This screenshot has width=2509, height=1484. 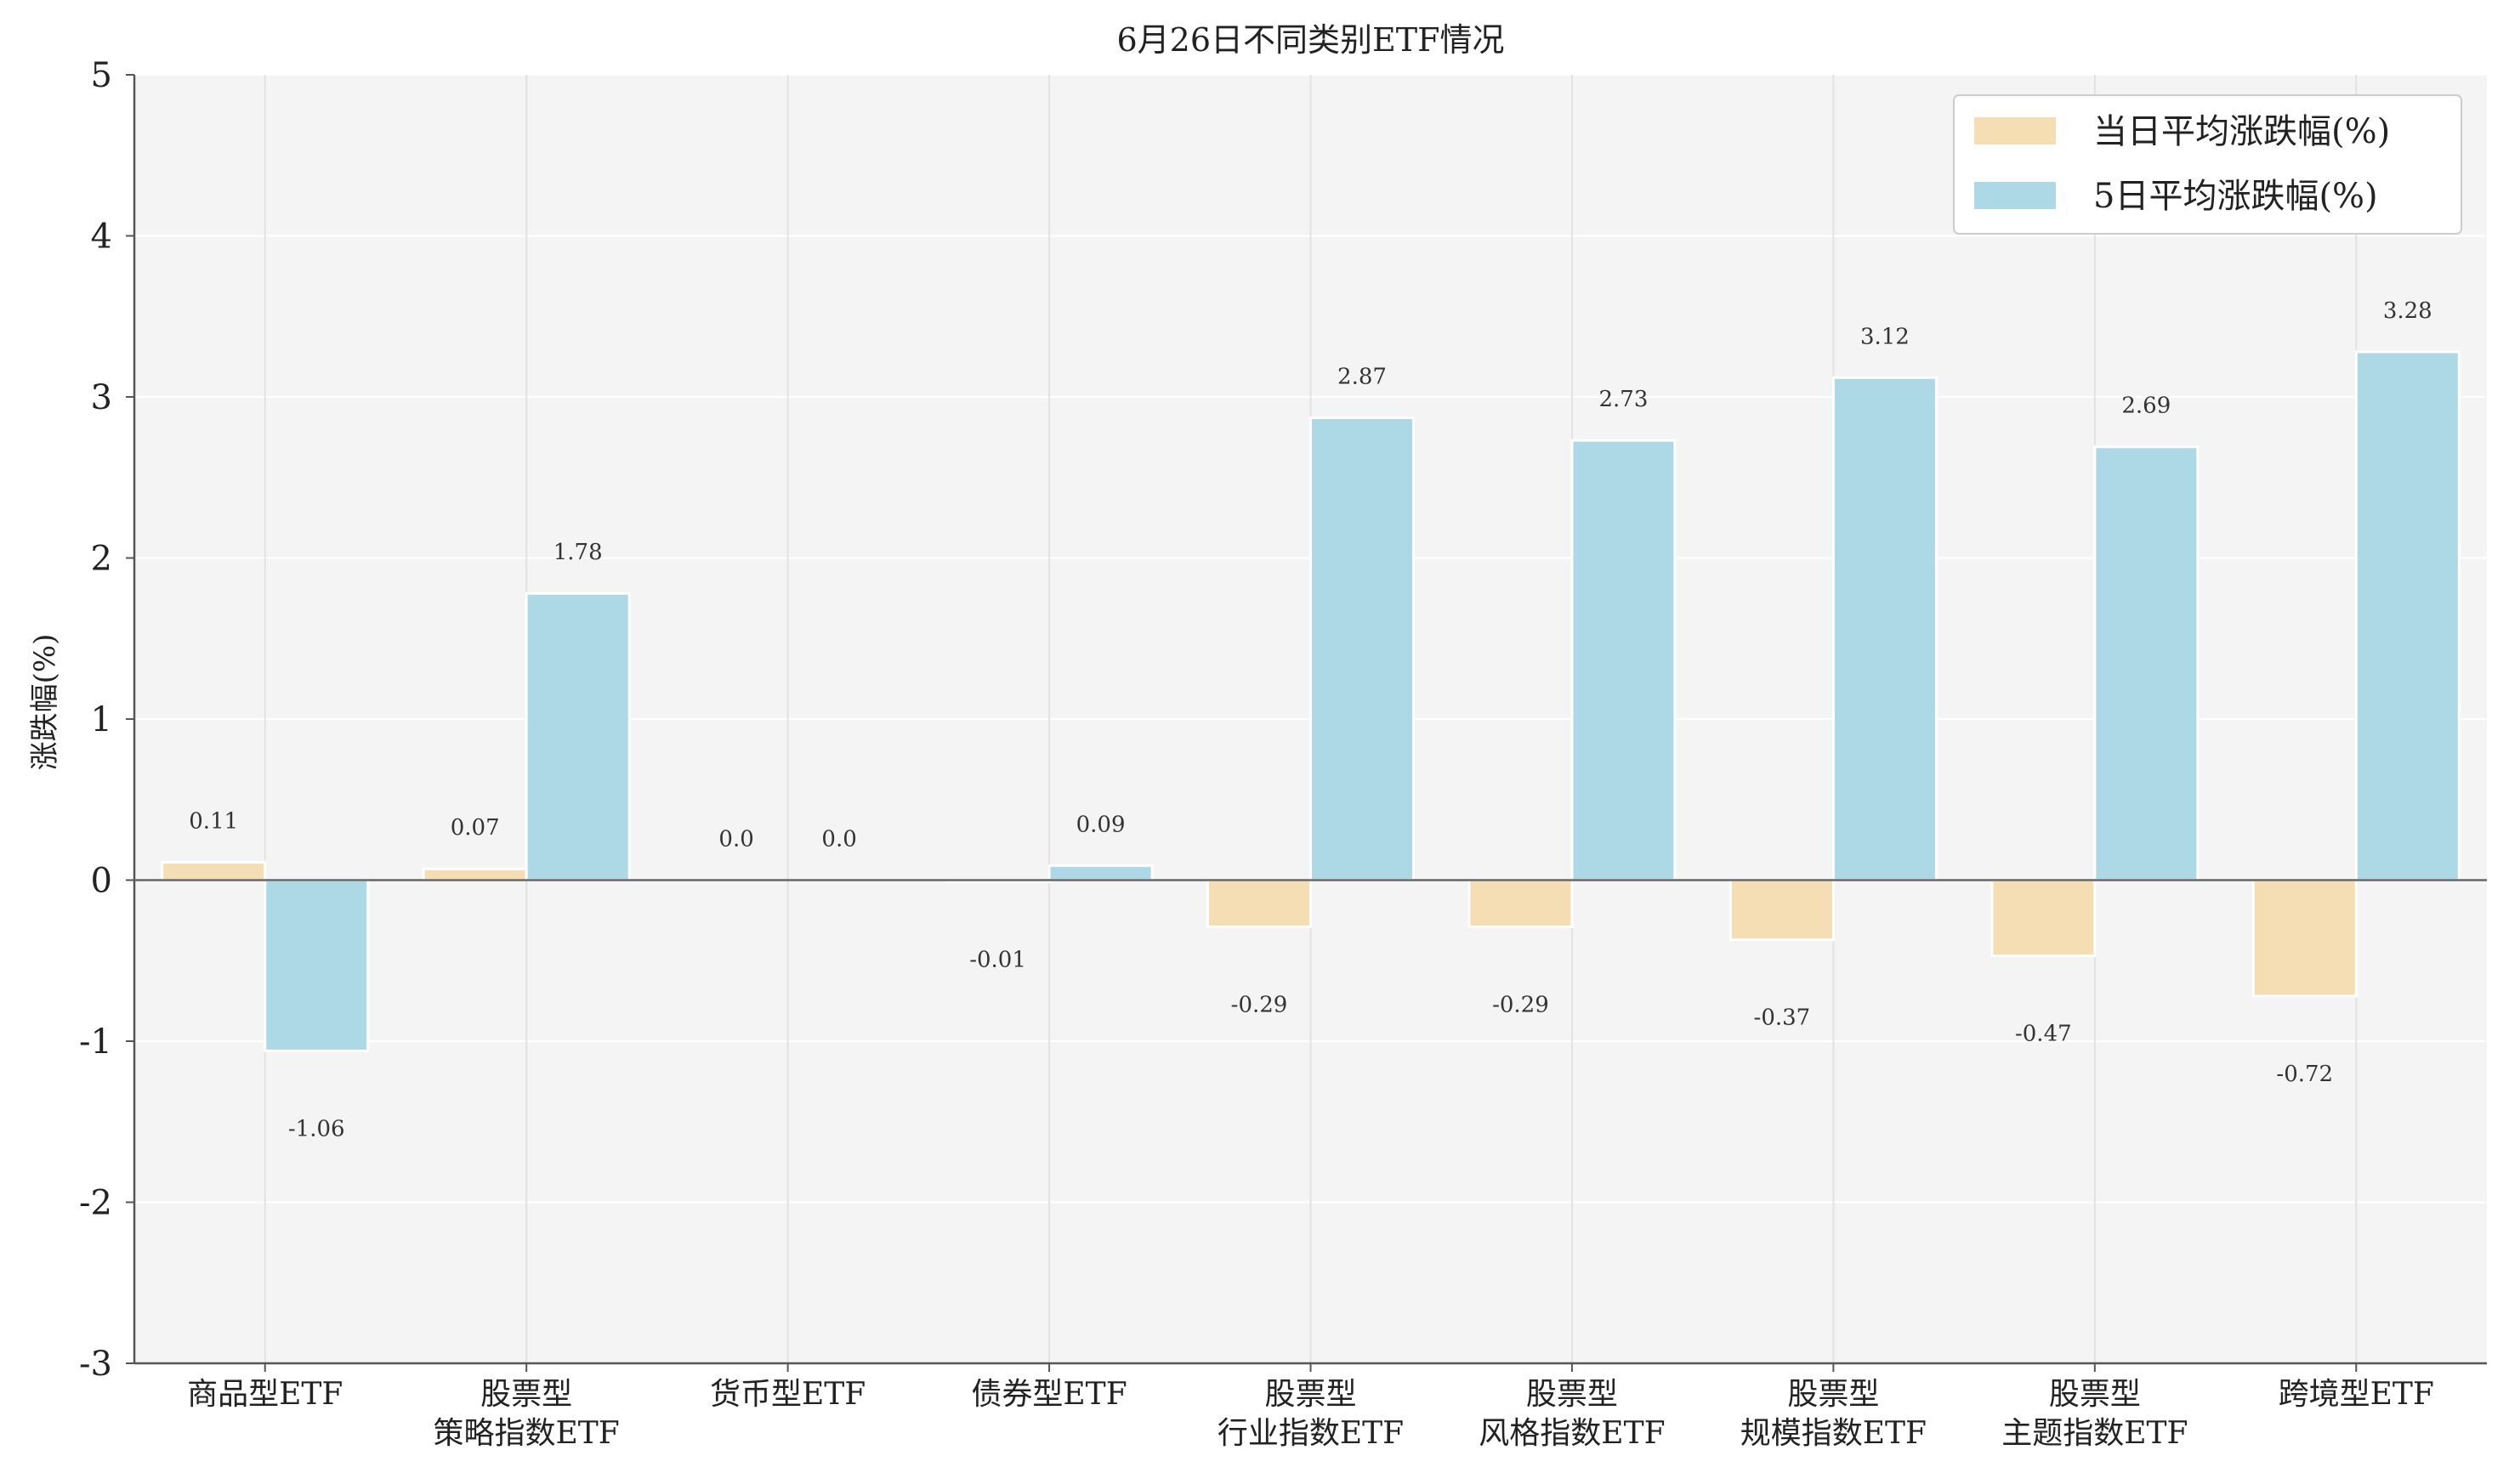 What do you see at coordinates (735, 839) in the screenshot?
I see `data-label-daily: 0.0` at bounding box center [735, 839].